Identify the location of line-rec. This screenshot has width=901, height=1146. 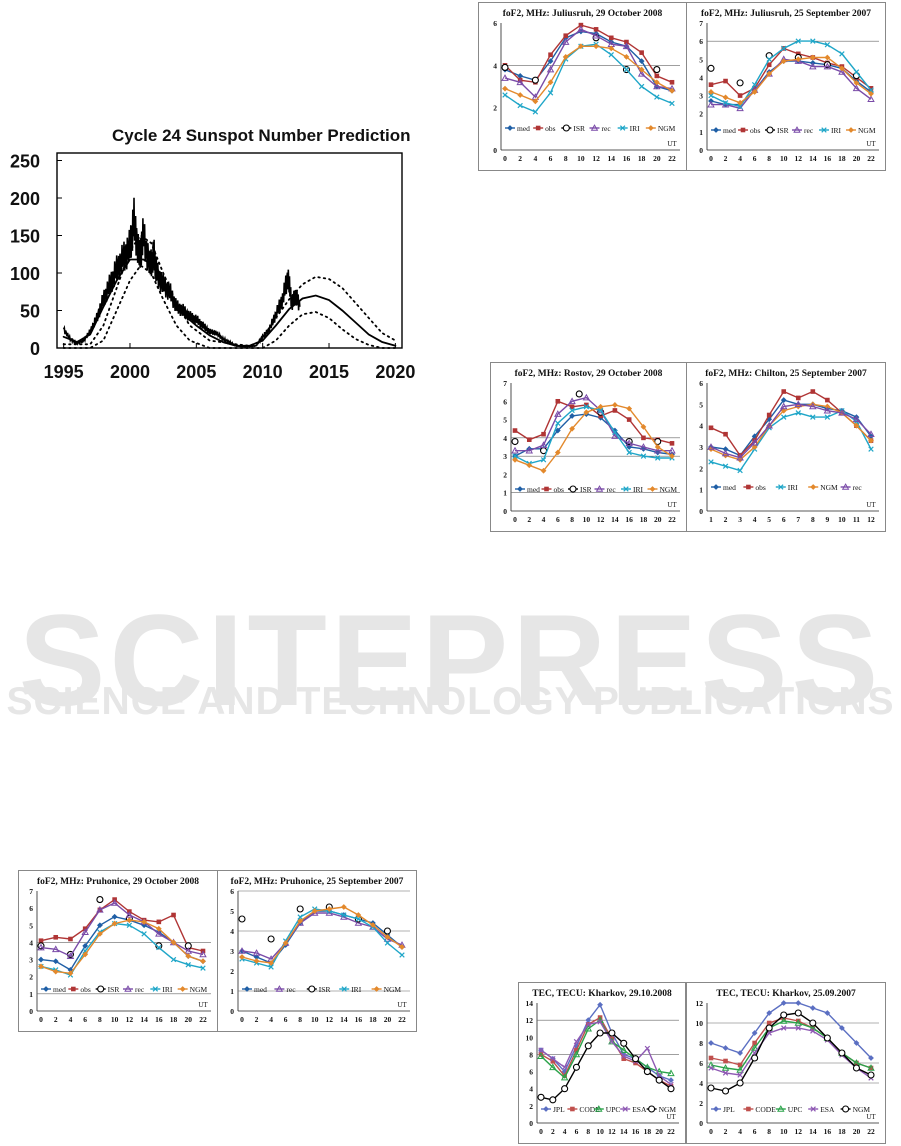
(588, 63).